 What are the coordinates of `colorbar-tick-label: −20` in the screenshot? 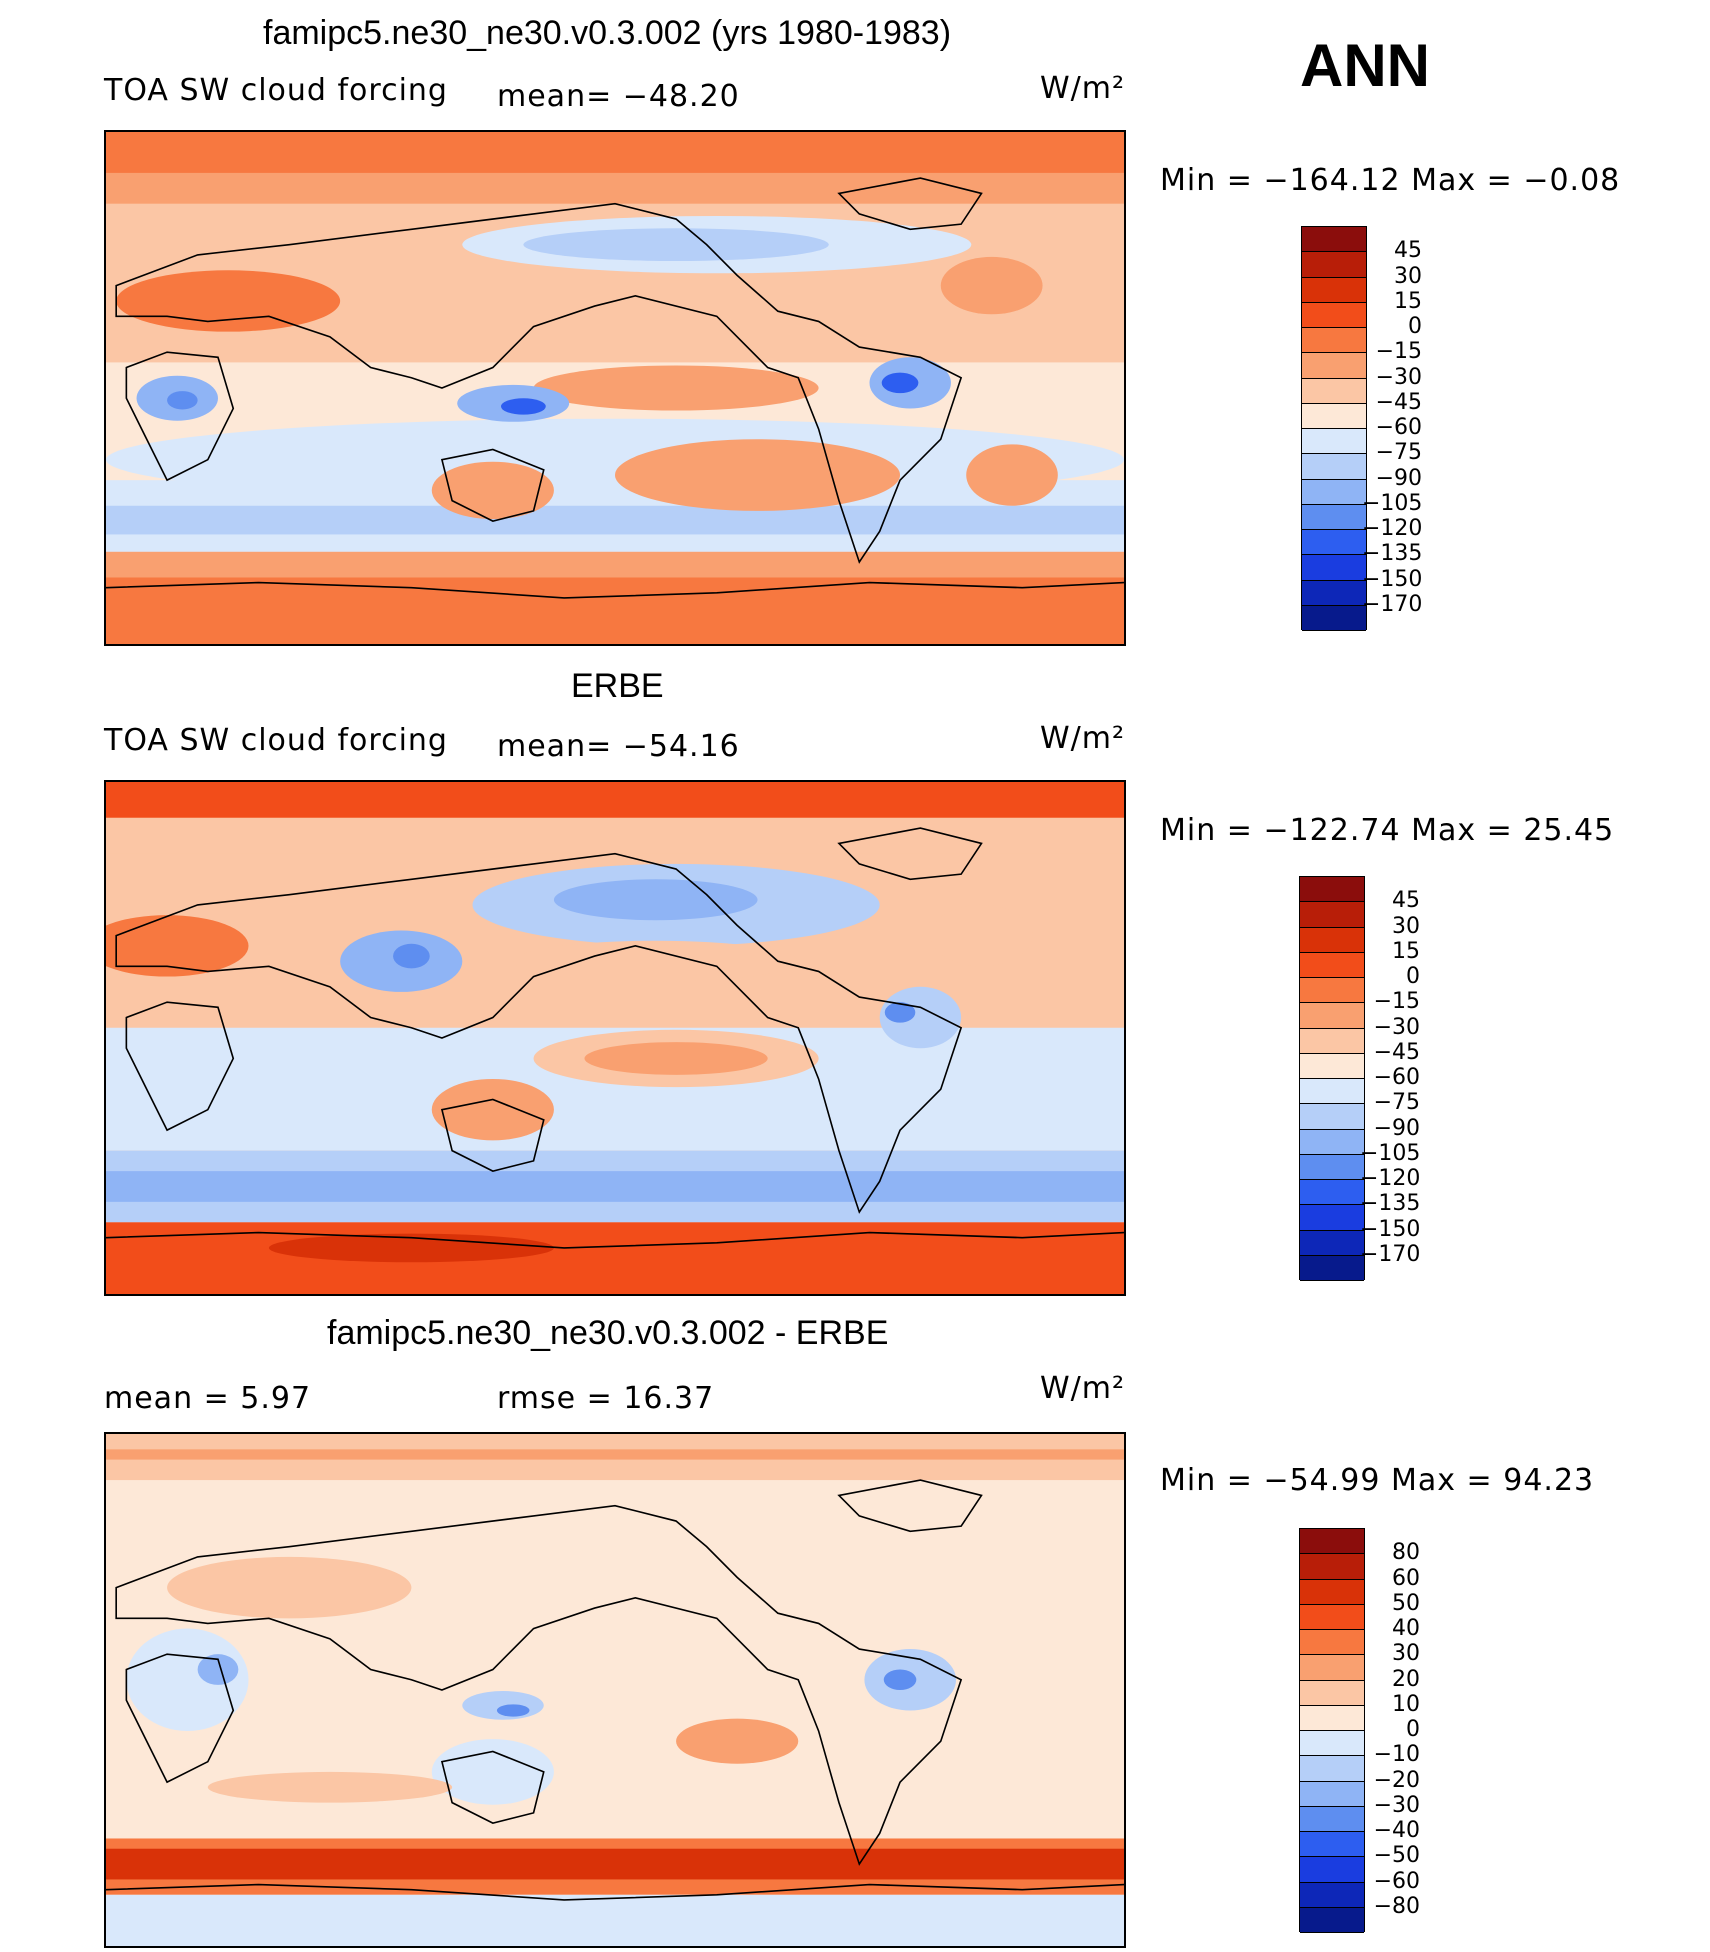 It's located at (1396, 1780).